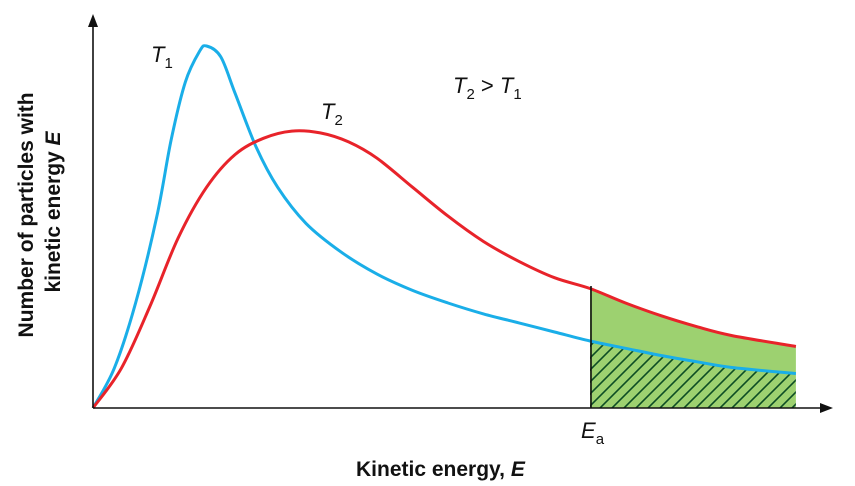 The image size is (855, 486). What do you see at coordinates (162, 57) in the screenshot?
I see `t1-curve-label: T1` at bounding box center [162, 57].